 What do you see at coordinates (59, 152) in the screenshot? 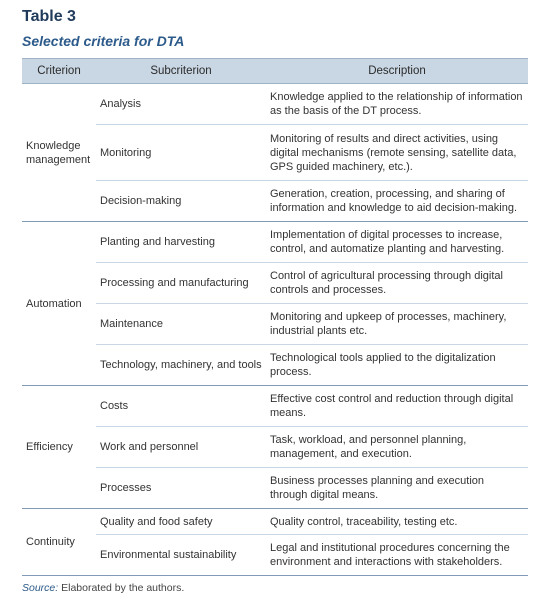
I see `criterion-cell: Knowledge management` at bounding box center [59, 152].